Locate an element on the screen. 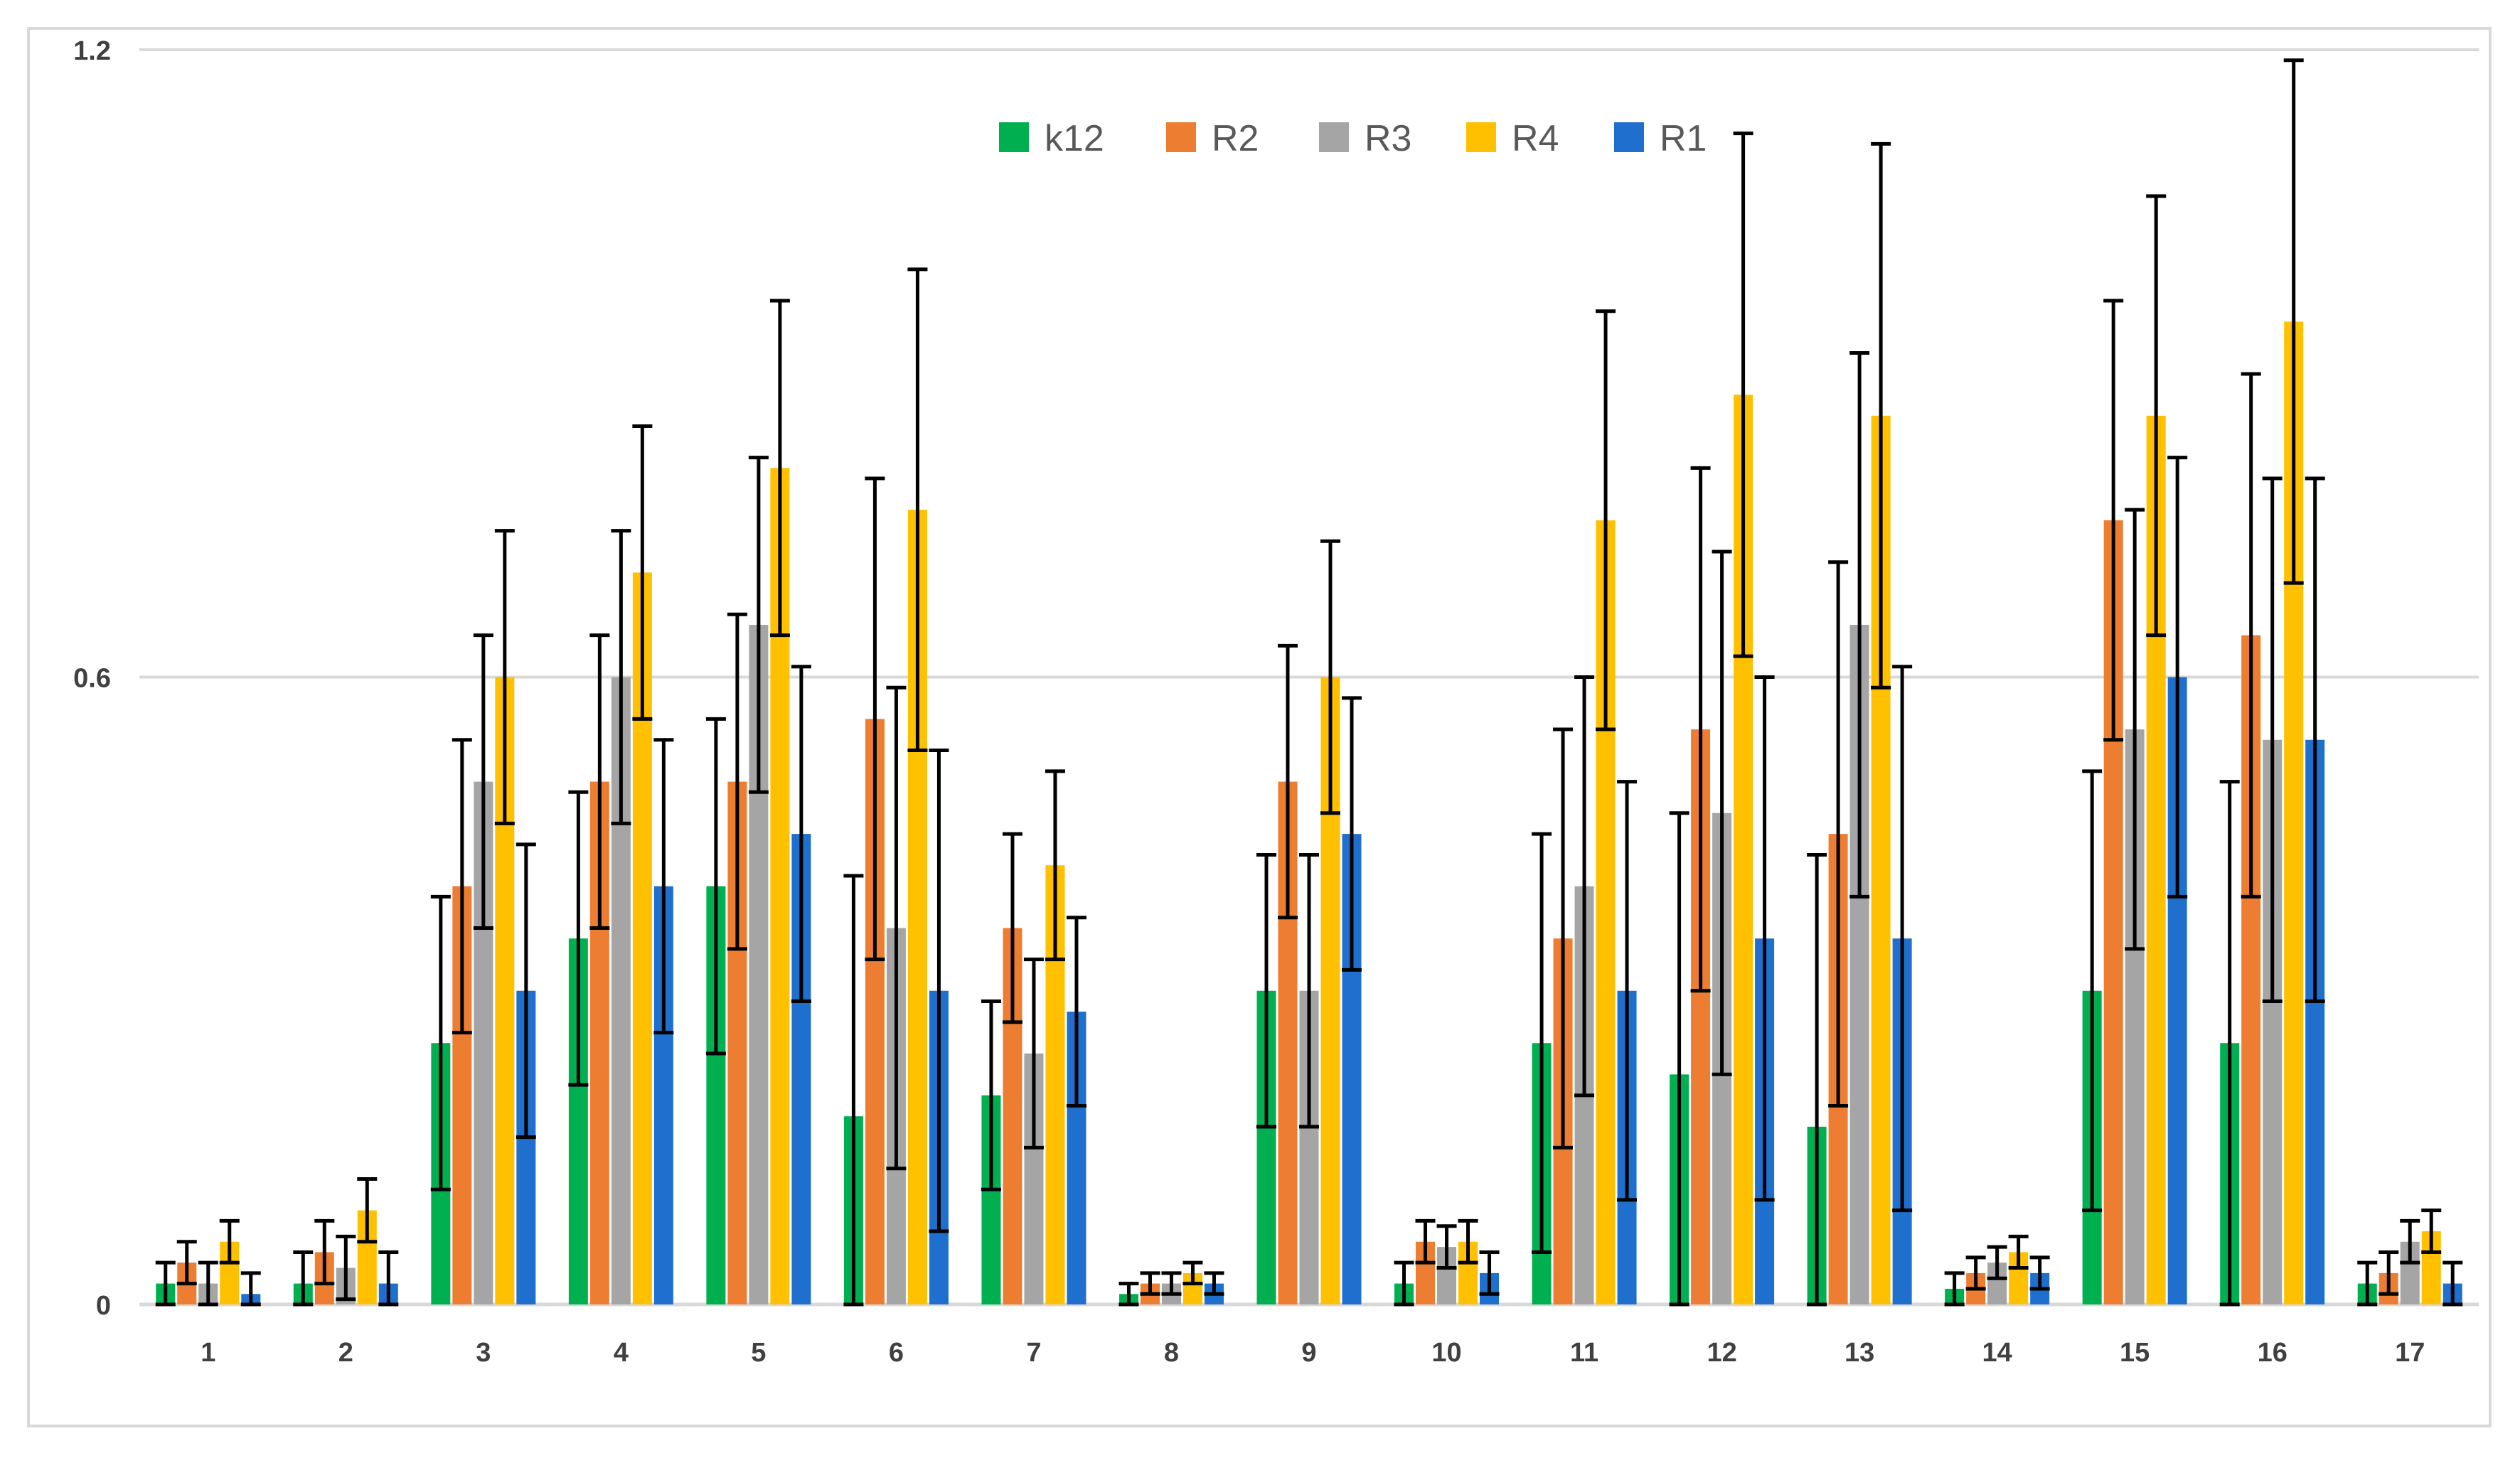  x-tick-label: 11 is located at coordinates (1584, 1353).